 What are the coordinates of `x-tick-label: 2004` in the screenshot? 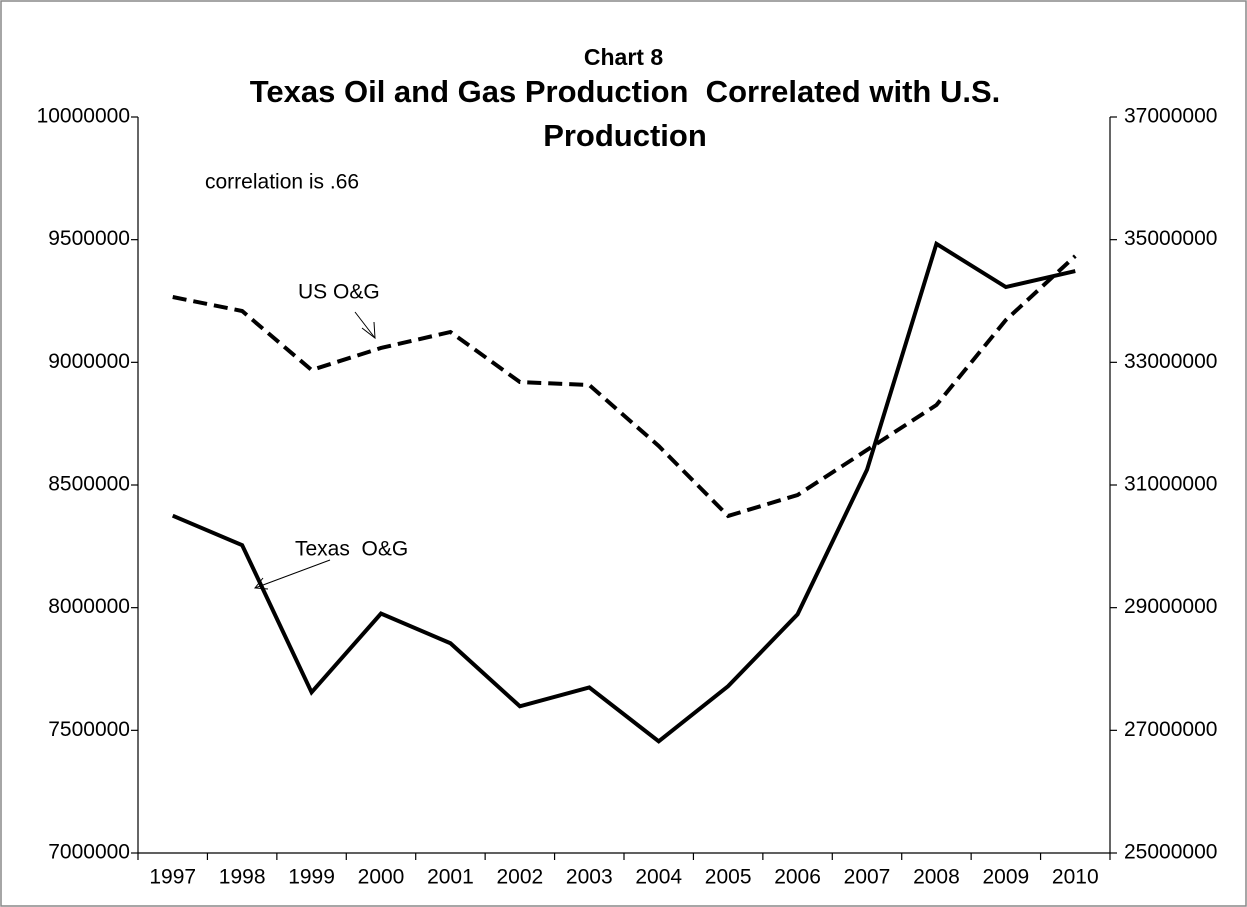 It's located at (658, 877).